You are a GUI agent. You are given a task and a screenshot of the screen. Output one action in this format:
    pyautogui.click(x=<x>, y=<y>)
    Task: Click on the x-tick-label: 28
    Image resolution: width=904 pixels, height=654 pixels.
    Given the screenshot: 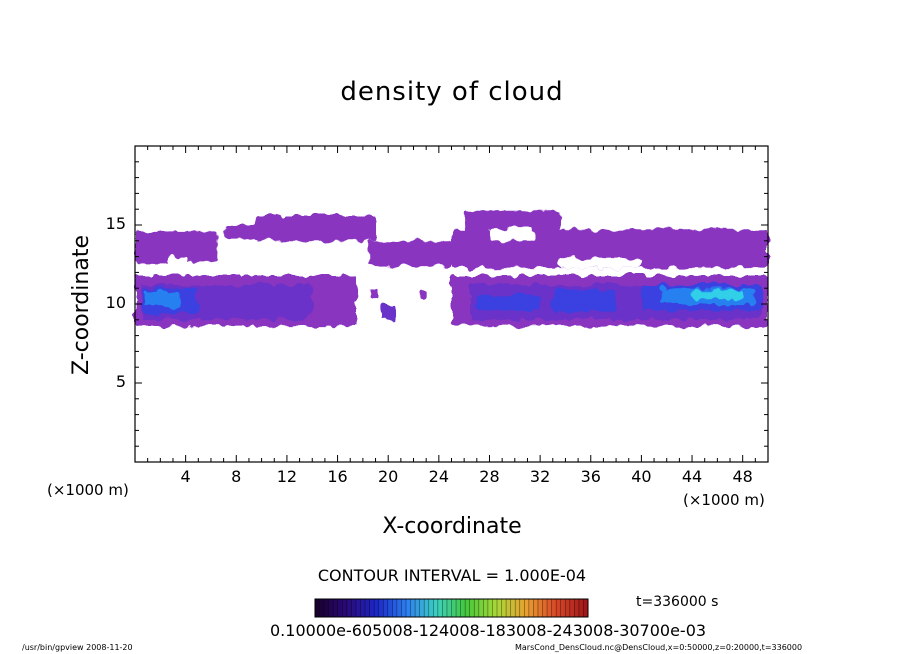 What is the action you would take?
    pyautogui.click(x=489, y=476)
    